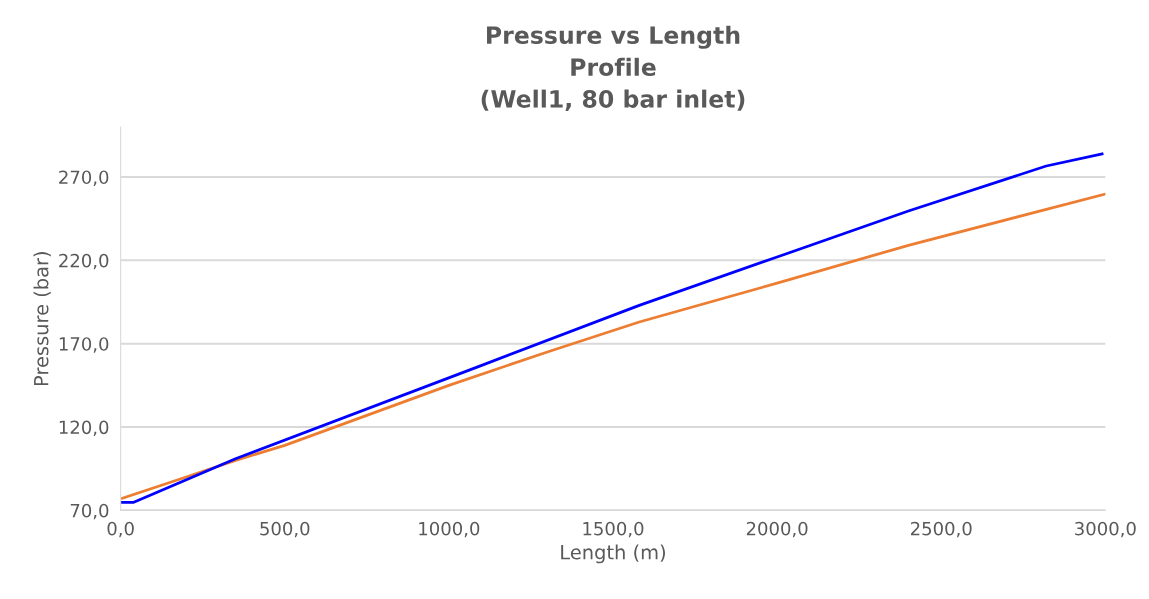 This screenshot has height=599, width=1149. I want to click on chart-title: Pressure vs Length Profile (Well1, 80 bar inlet), so click(613, 68).